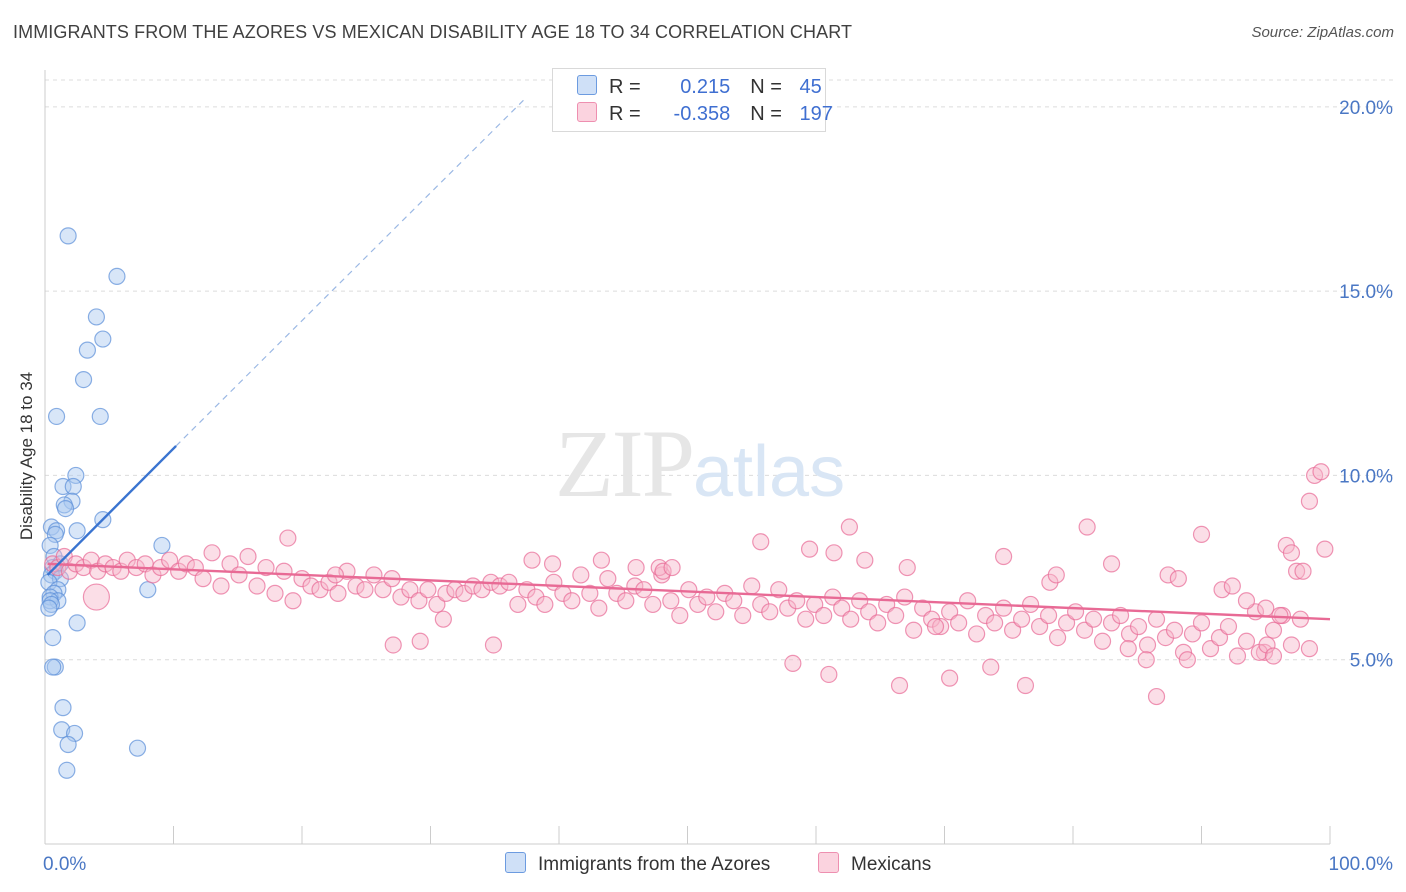  What do you see at coordinates (111, 510) in the screenshot?
I see `azores-trend-line` at bounding box center [111, 510].